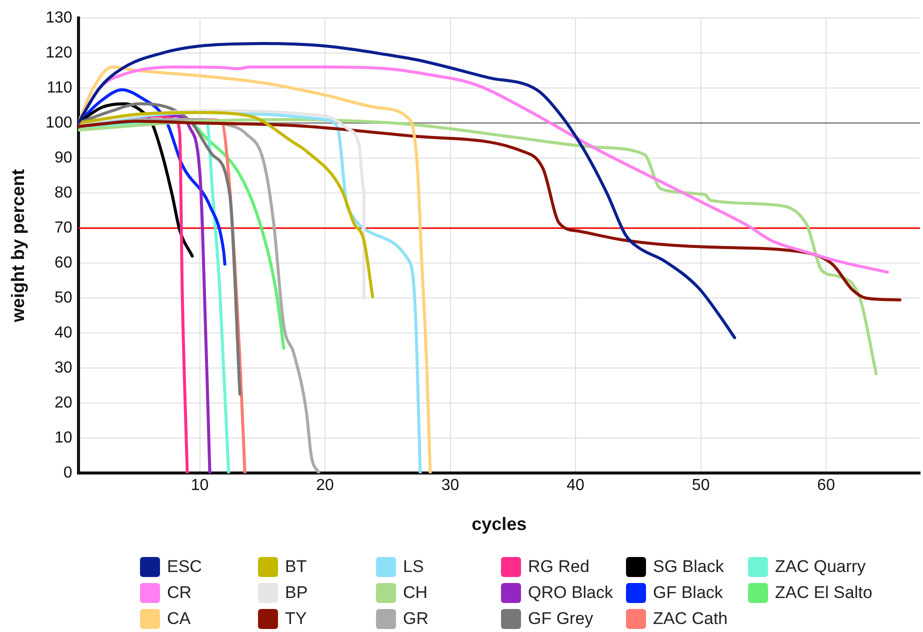 This screenshot has width=923, height=632. What do you see at coordinates (63, 333) in the screenshot?
I see `y-tick-label: 40` at bounding box center [63, 333].